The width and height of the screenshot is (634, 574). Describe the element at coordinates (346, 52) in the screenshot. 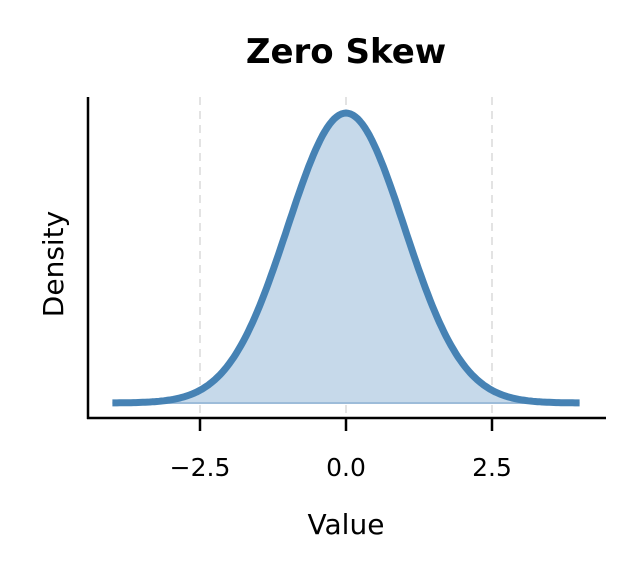

I see `chart-title: Zero Skew` at that location.